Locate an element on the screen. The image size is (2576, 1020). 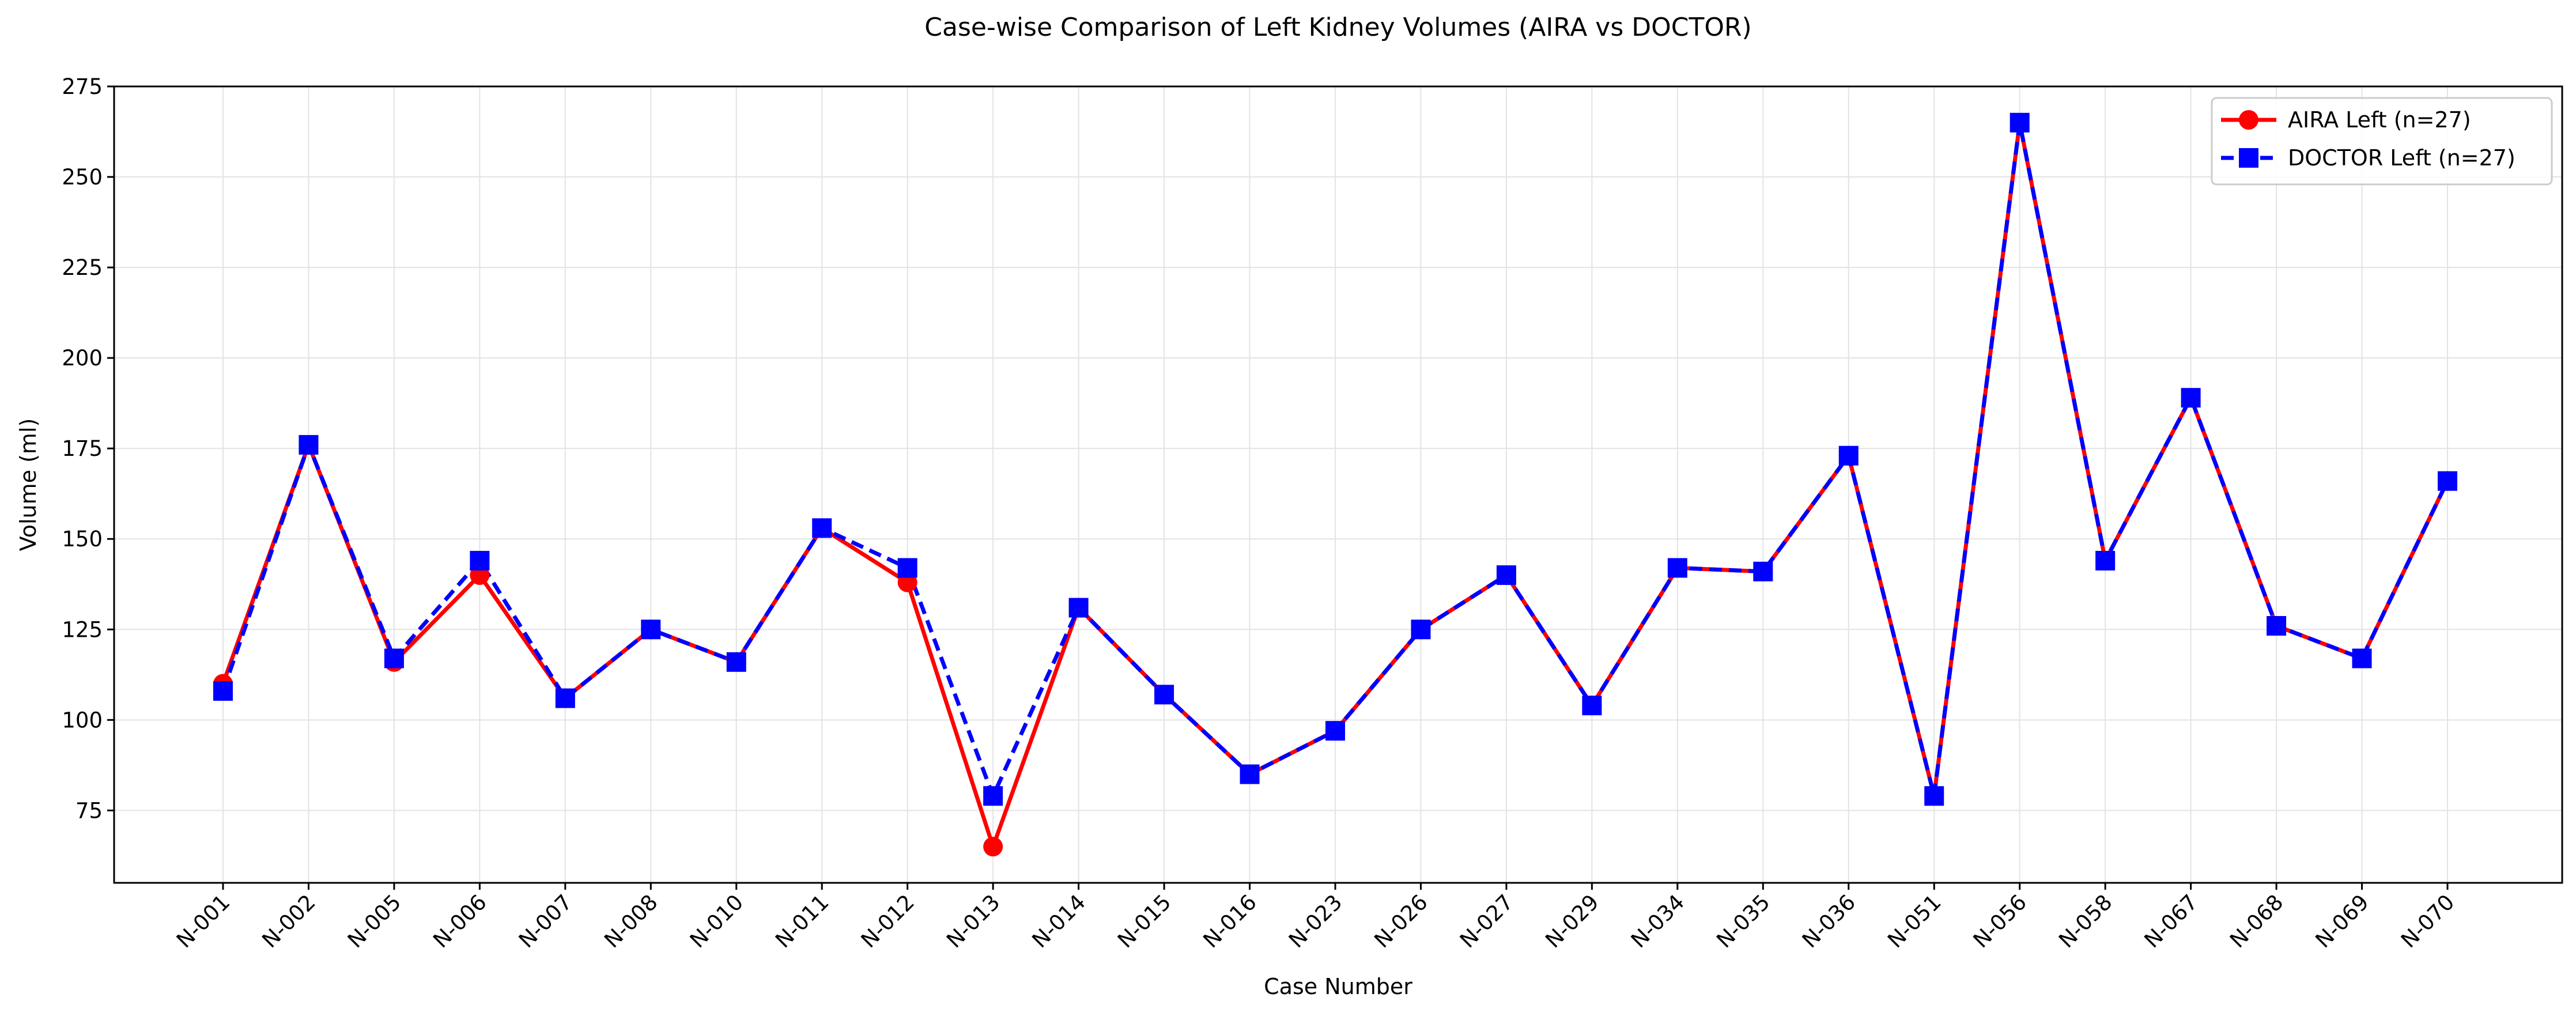
y-tick-label: 250 is located at coordinates (82, 177).